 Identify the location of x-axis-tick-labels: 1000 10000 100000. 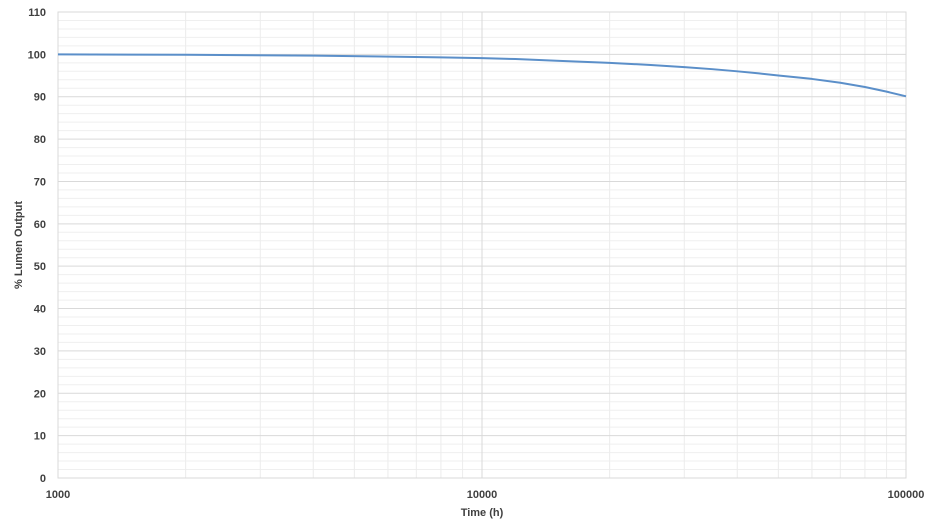
(485, 495).